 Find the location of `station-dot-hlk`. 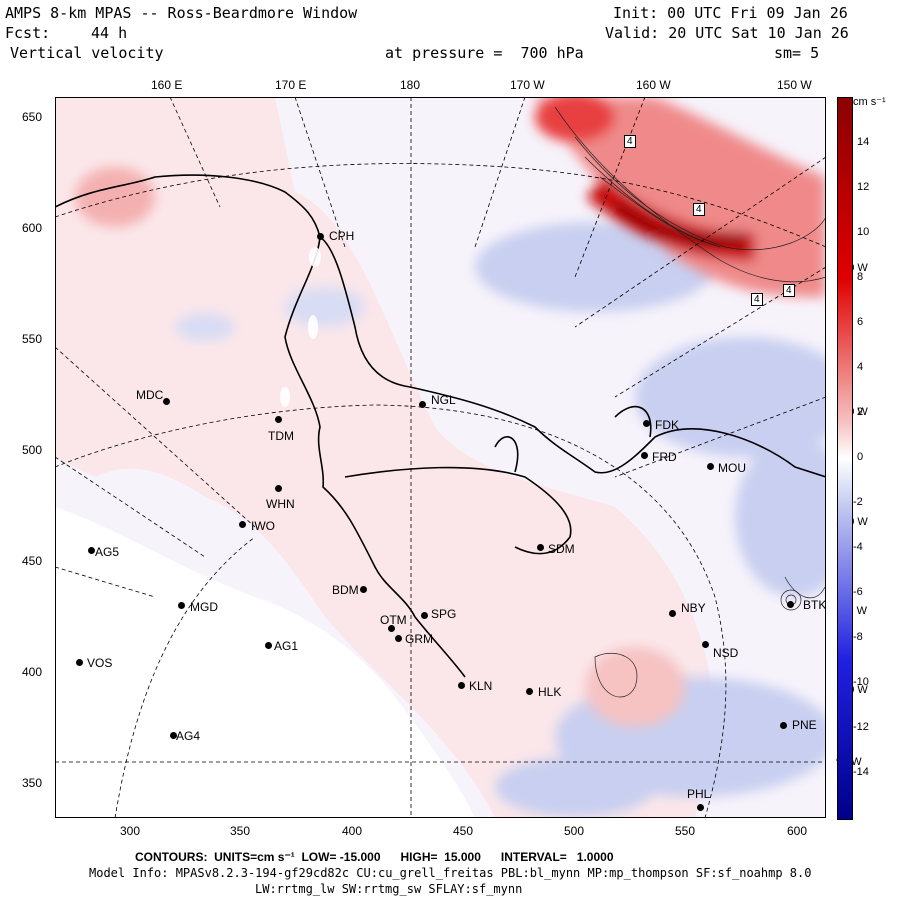

station-dot-hlk is located at coordinates (529, 691).